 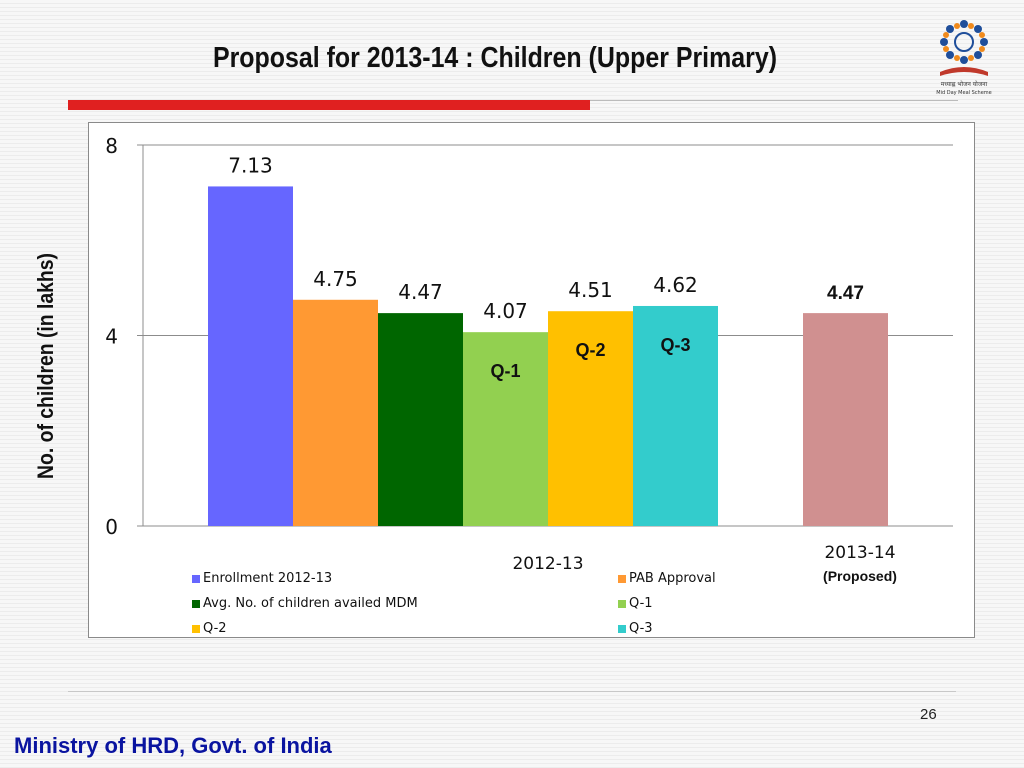 What do you see at coordinates (250, 165) in the screenshot?
I see `data-label: 7.13` at bounding box center [250, 165].